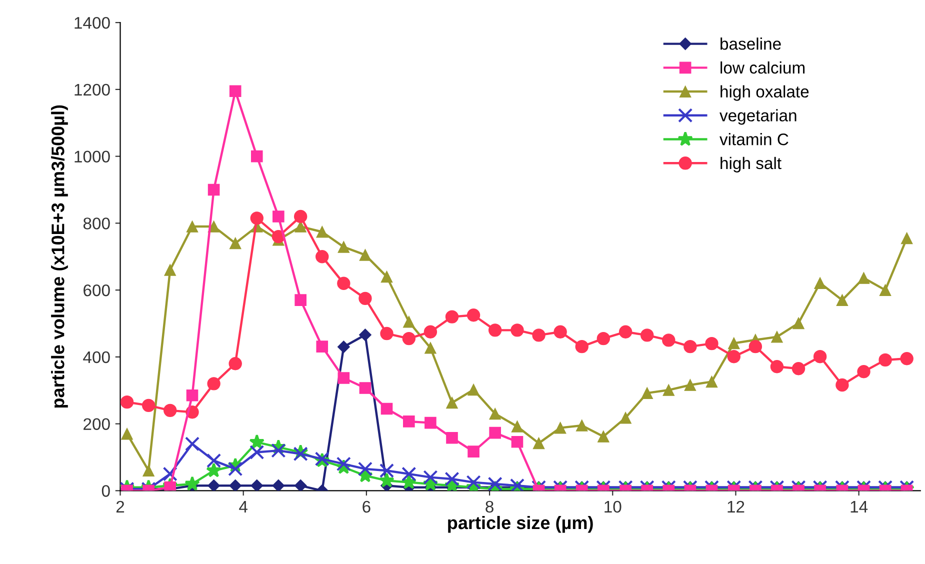 This screenshot has width=925, height=564. What do you see at coordinates (758, 117) in the screenshot?
I see `legend-label: vegetarian` at bounding box center [758, 117].